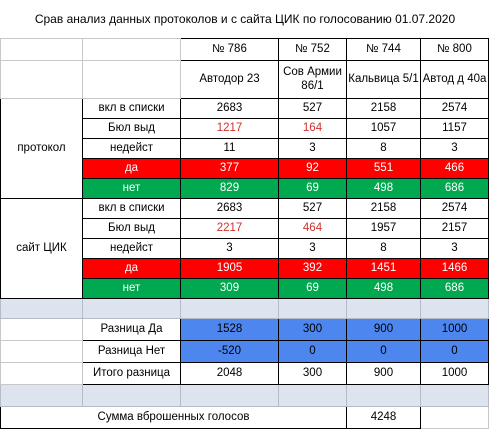  Describe the element at coordinates (229, 329) in the screenshot. I see `value-cell: 1528` at that location.